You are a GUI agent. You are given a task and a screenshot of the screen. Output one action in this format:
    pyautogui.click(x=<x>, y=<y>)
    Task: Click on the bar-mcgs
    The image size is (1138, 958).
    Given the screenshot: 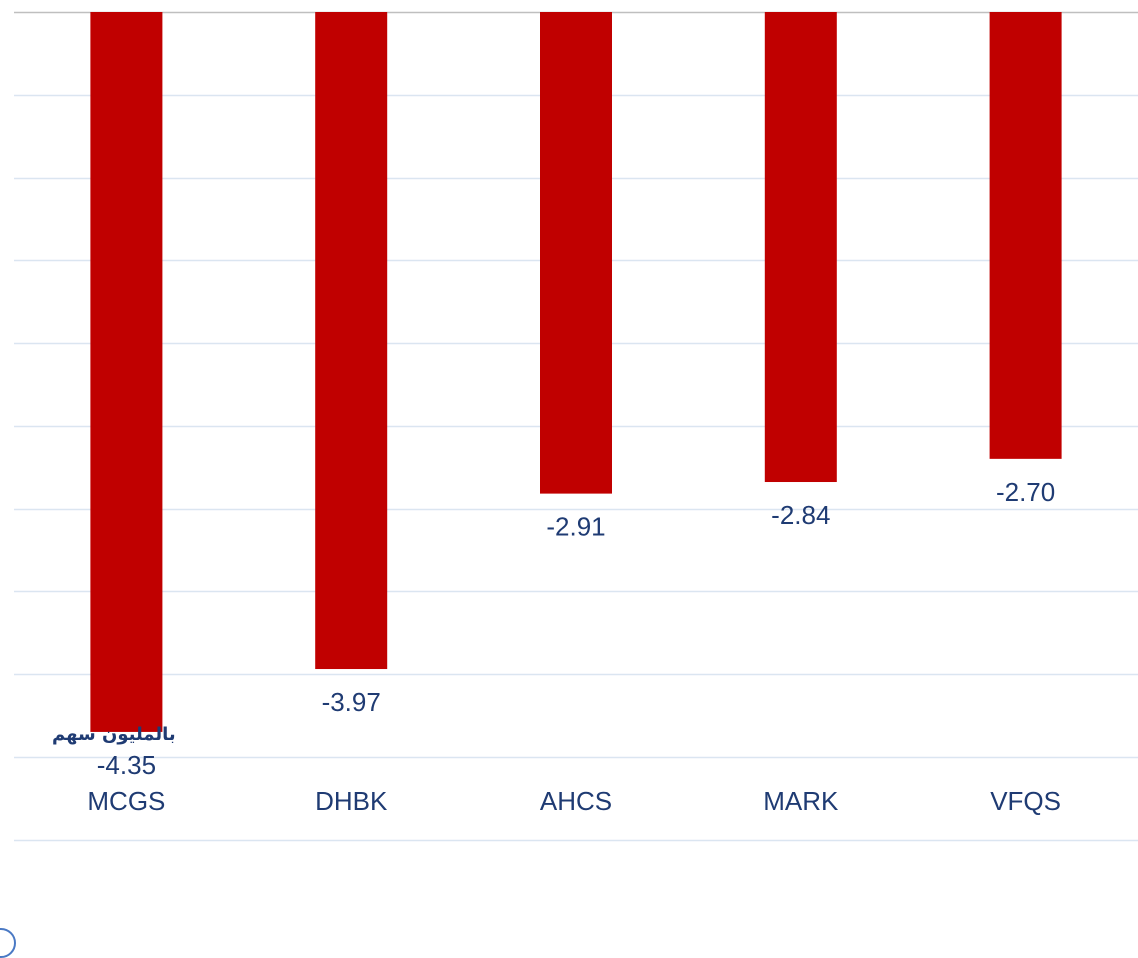 What is the action you would take?
    pyautogui.click(x=126, y=372)
    